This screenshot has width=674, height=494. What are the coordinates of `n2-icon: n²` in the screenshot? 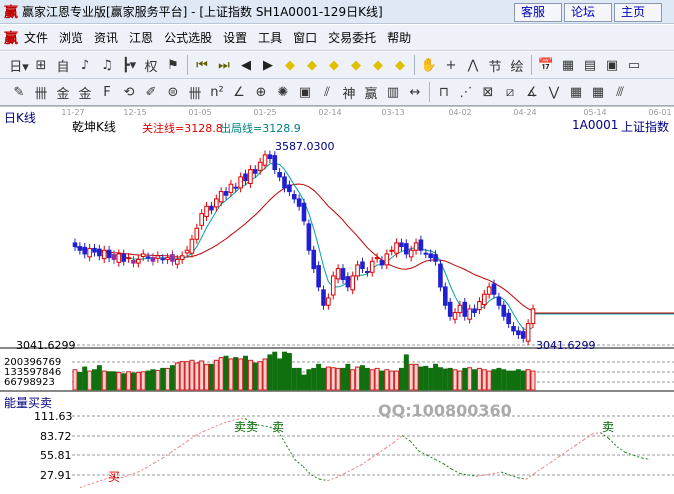 It's located at (217, 92).